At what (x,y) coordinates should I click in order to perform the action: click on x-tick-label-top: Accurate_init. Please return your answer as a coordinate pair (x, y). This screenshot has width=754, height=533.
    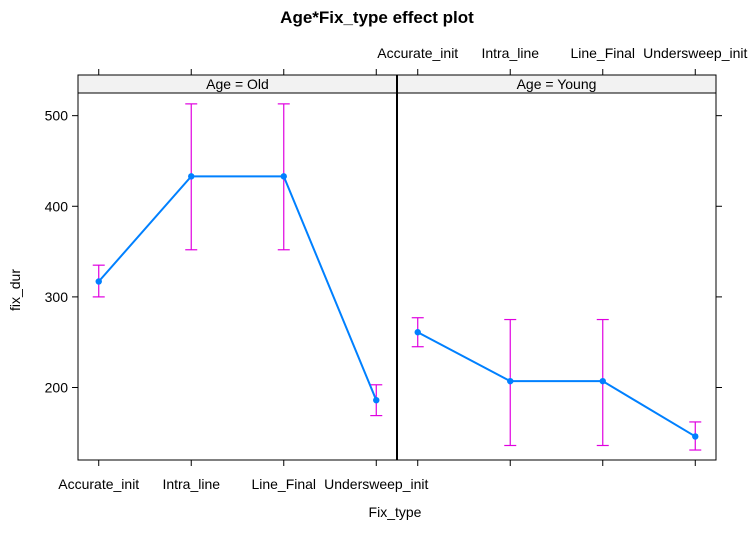
    Looking at the image, I should click on (417, 53).